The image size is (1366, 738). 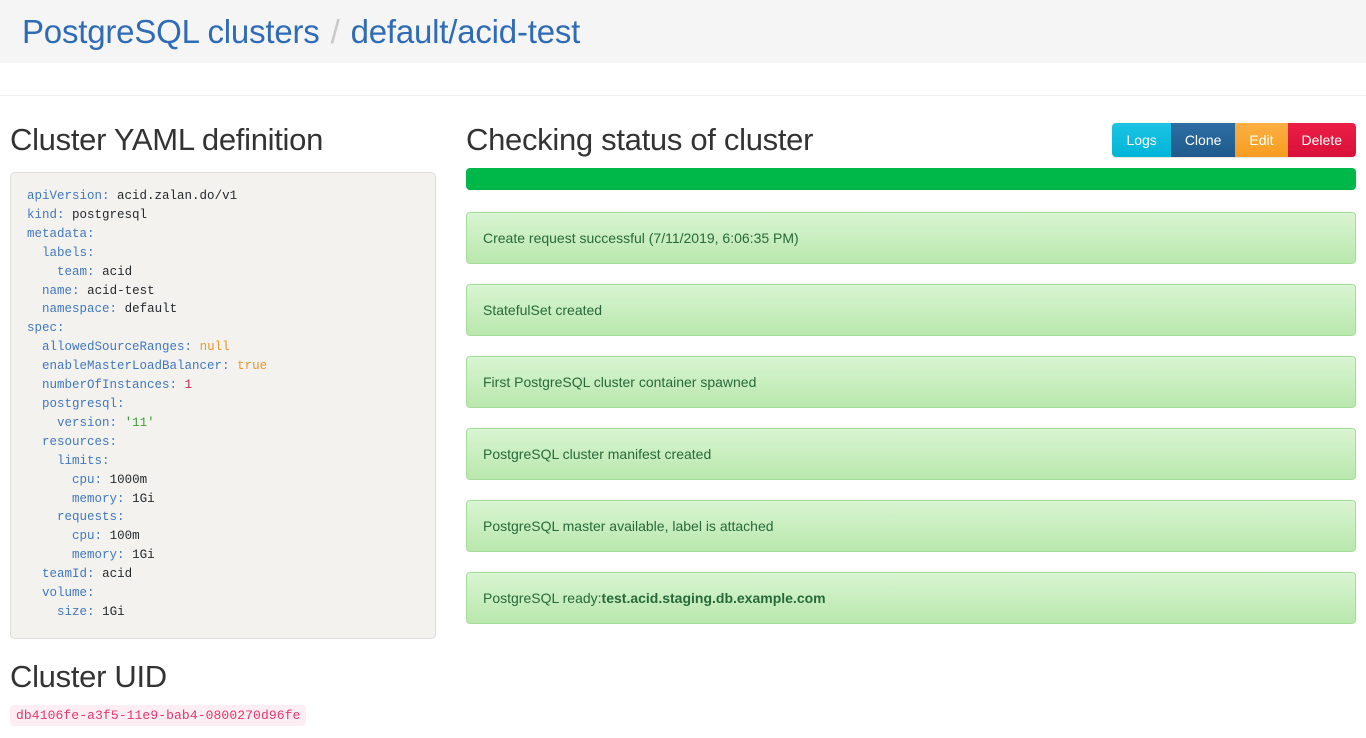 What do you see at coordinates (543, 310) in the screenshot?
I see `status-message-text: StatefulSet created` at bounding box center [543, 310].